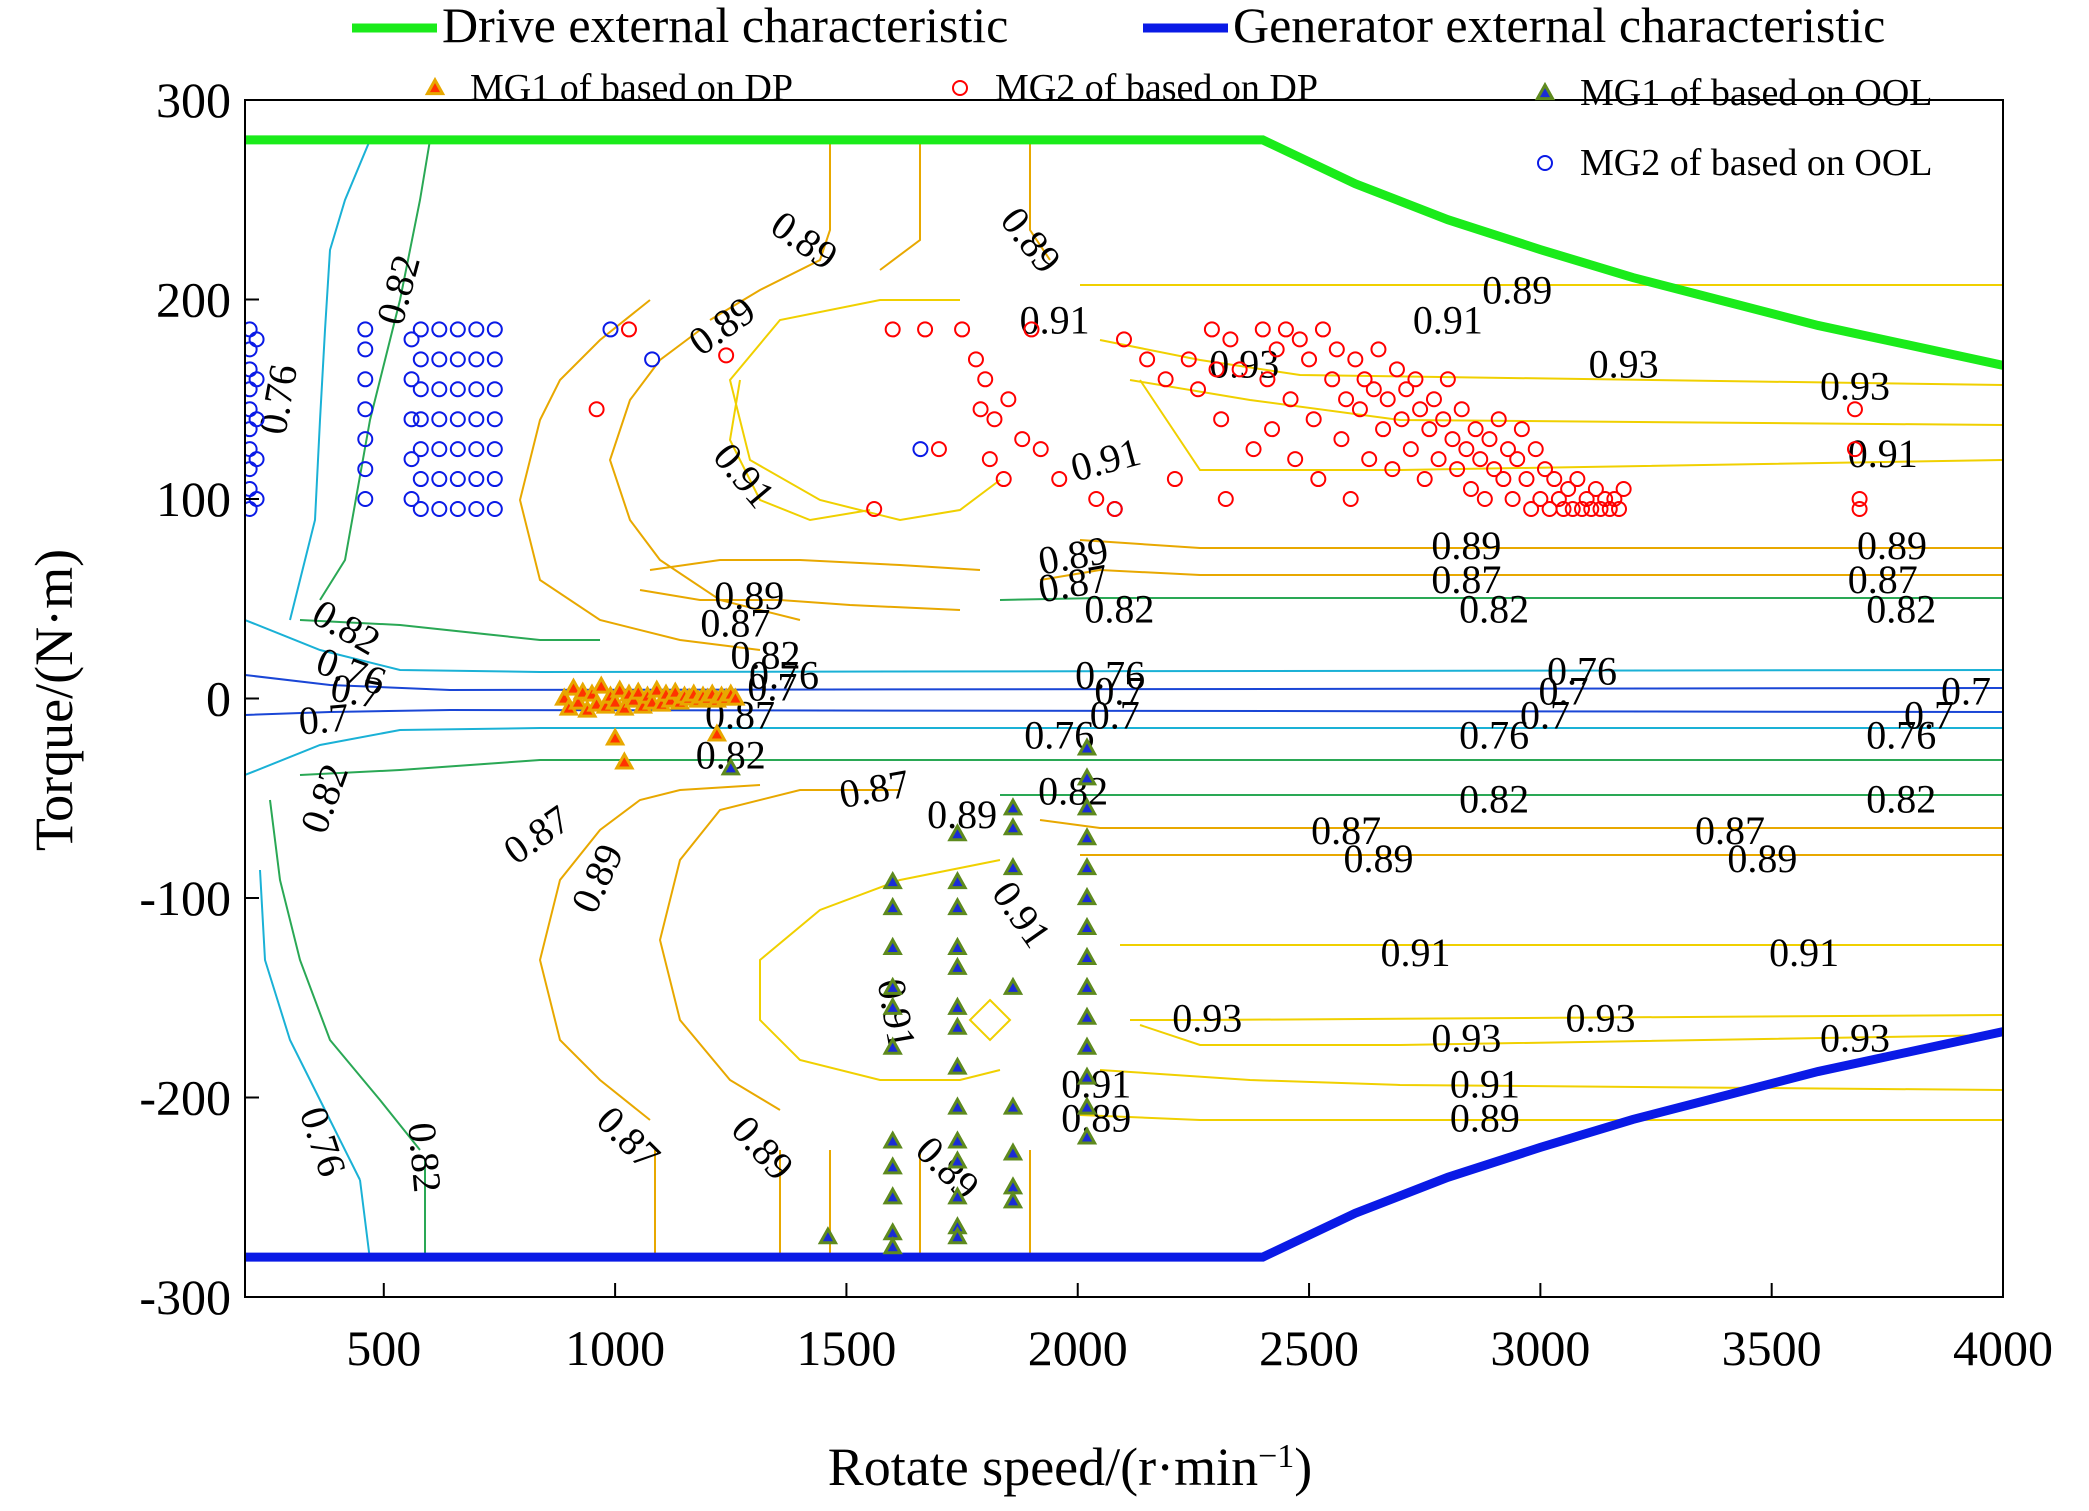 The width and height of the screenshot is (2089, 1511). What do you see at coordinates (631, 88) in the screenshot?
I see `legend-label: MG1 of based on DP` at bounding box center [631, 88].